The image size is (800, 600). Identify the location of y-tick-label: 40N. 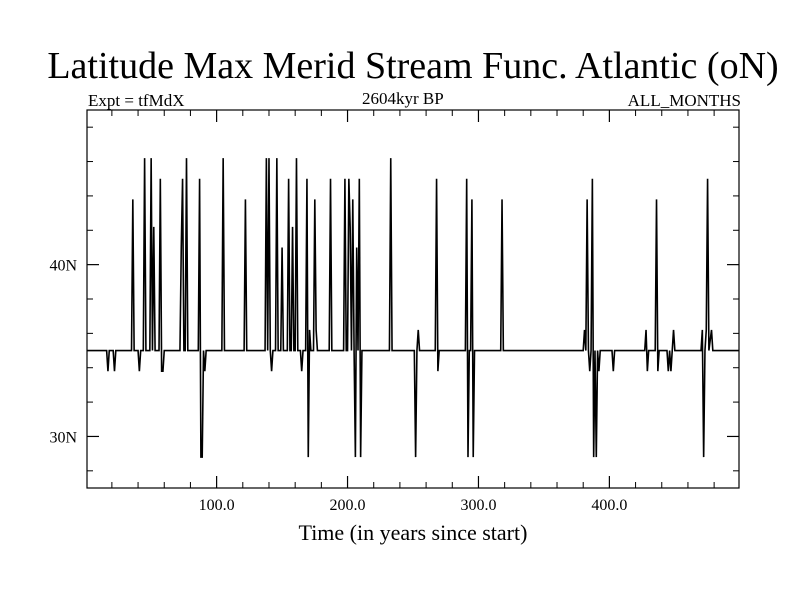
(63, 266).